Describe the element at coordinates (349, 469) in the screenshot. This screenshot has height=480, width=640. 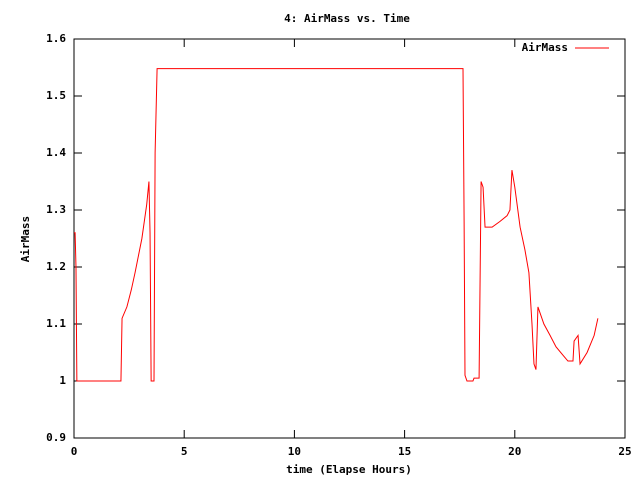
I see `x-axis-label: time (Elapse Hours)` at that location.